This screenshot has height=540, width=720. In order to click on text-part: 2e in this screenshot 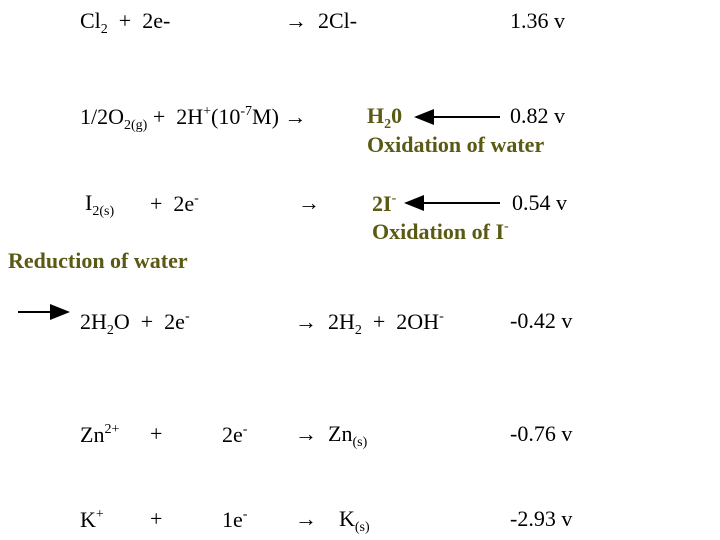, I will do `click(232, 434)`.